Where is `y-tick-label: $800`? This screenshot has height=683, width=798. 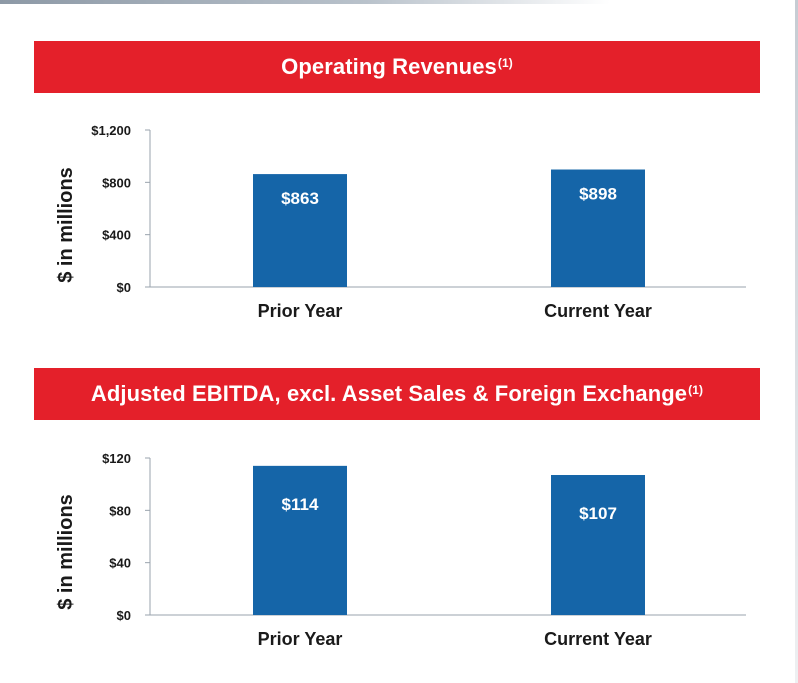
y-tick-label: $800 is located at coordinates (116, 182).